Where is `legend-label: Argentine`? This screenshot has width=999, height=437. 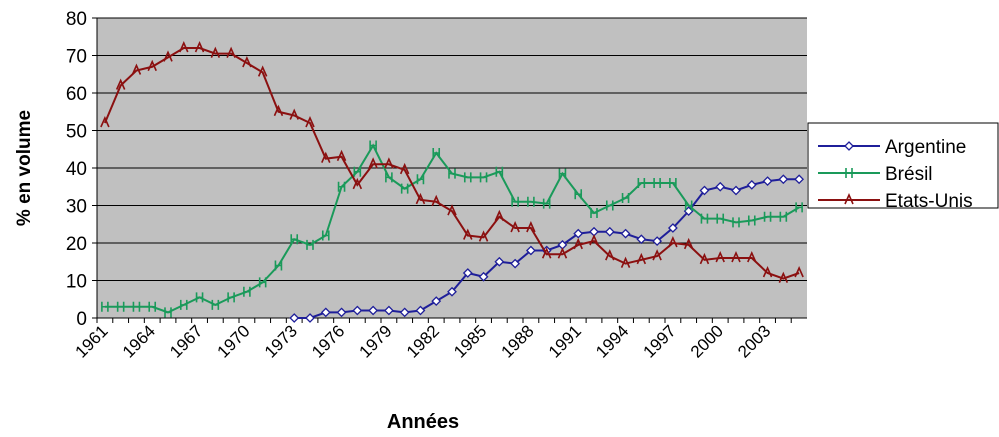 legend-label: Argentine is located at coordinates (925, 147).